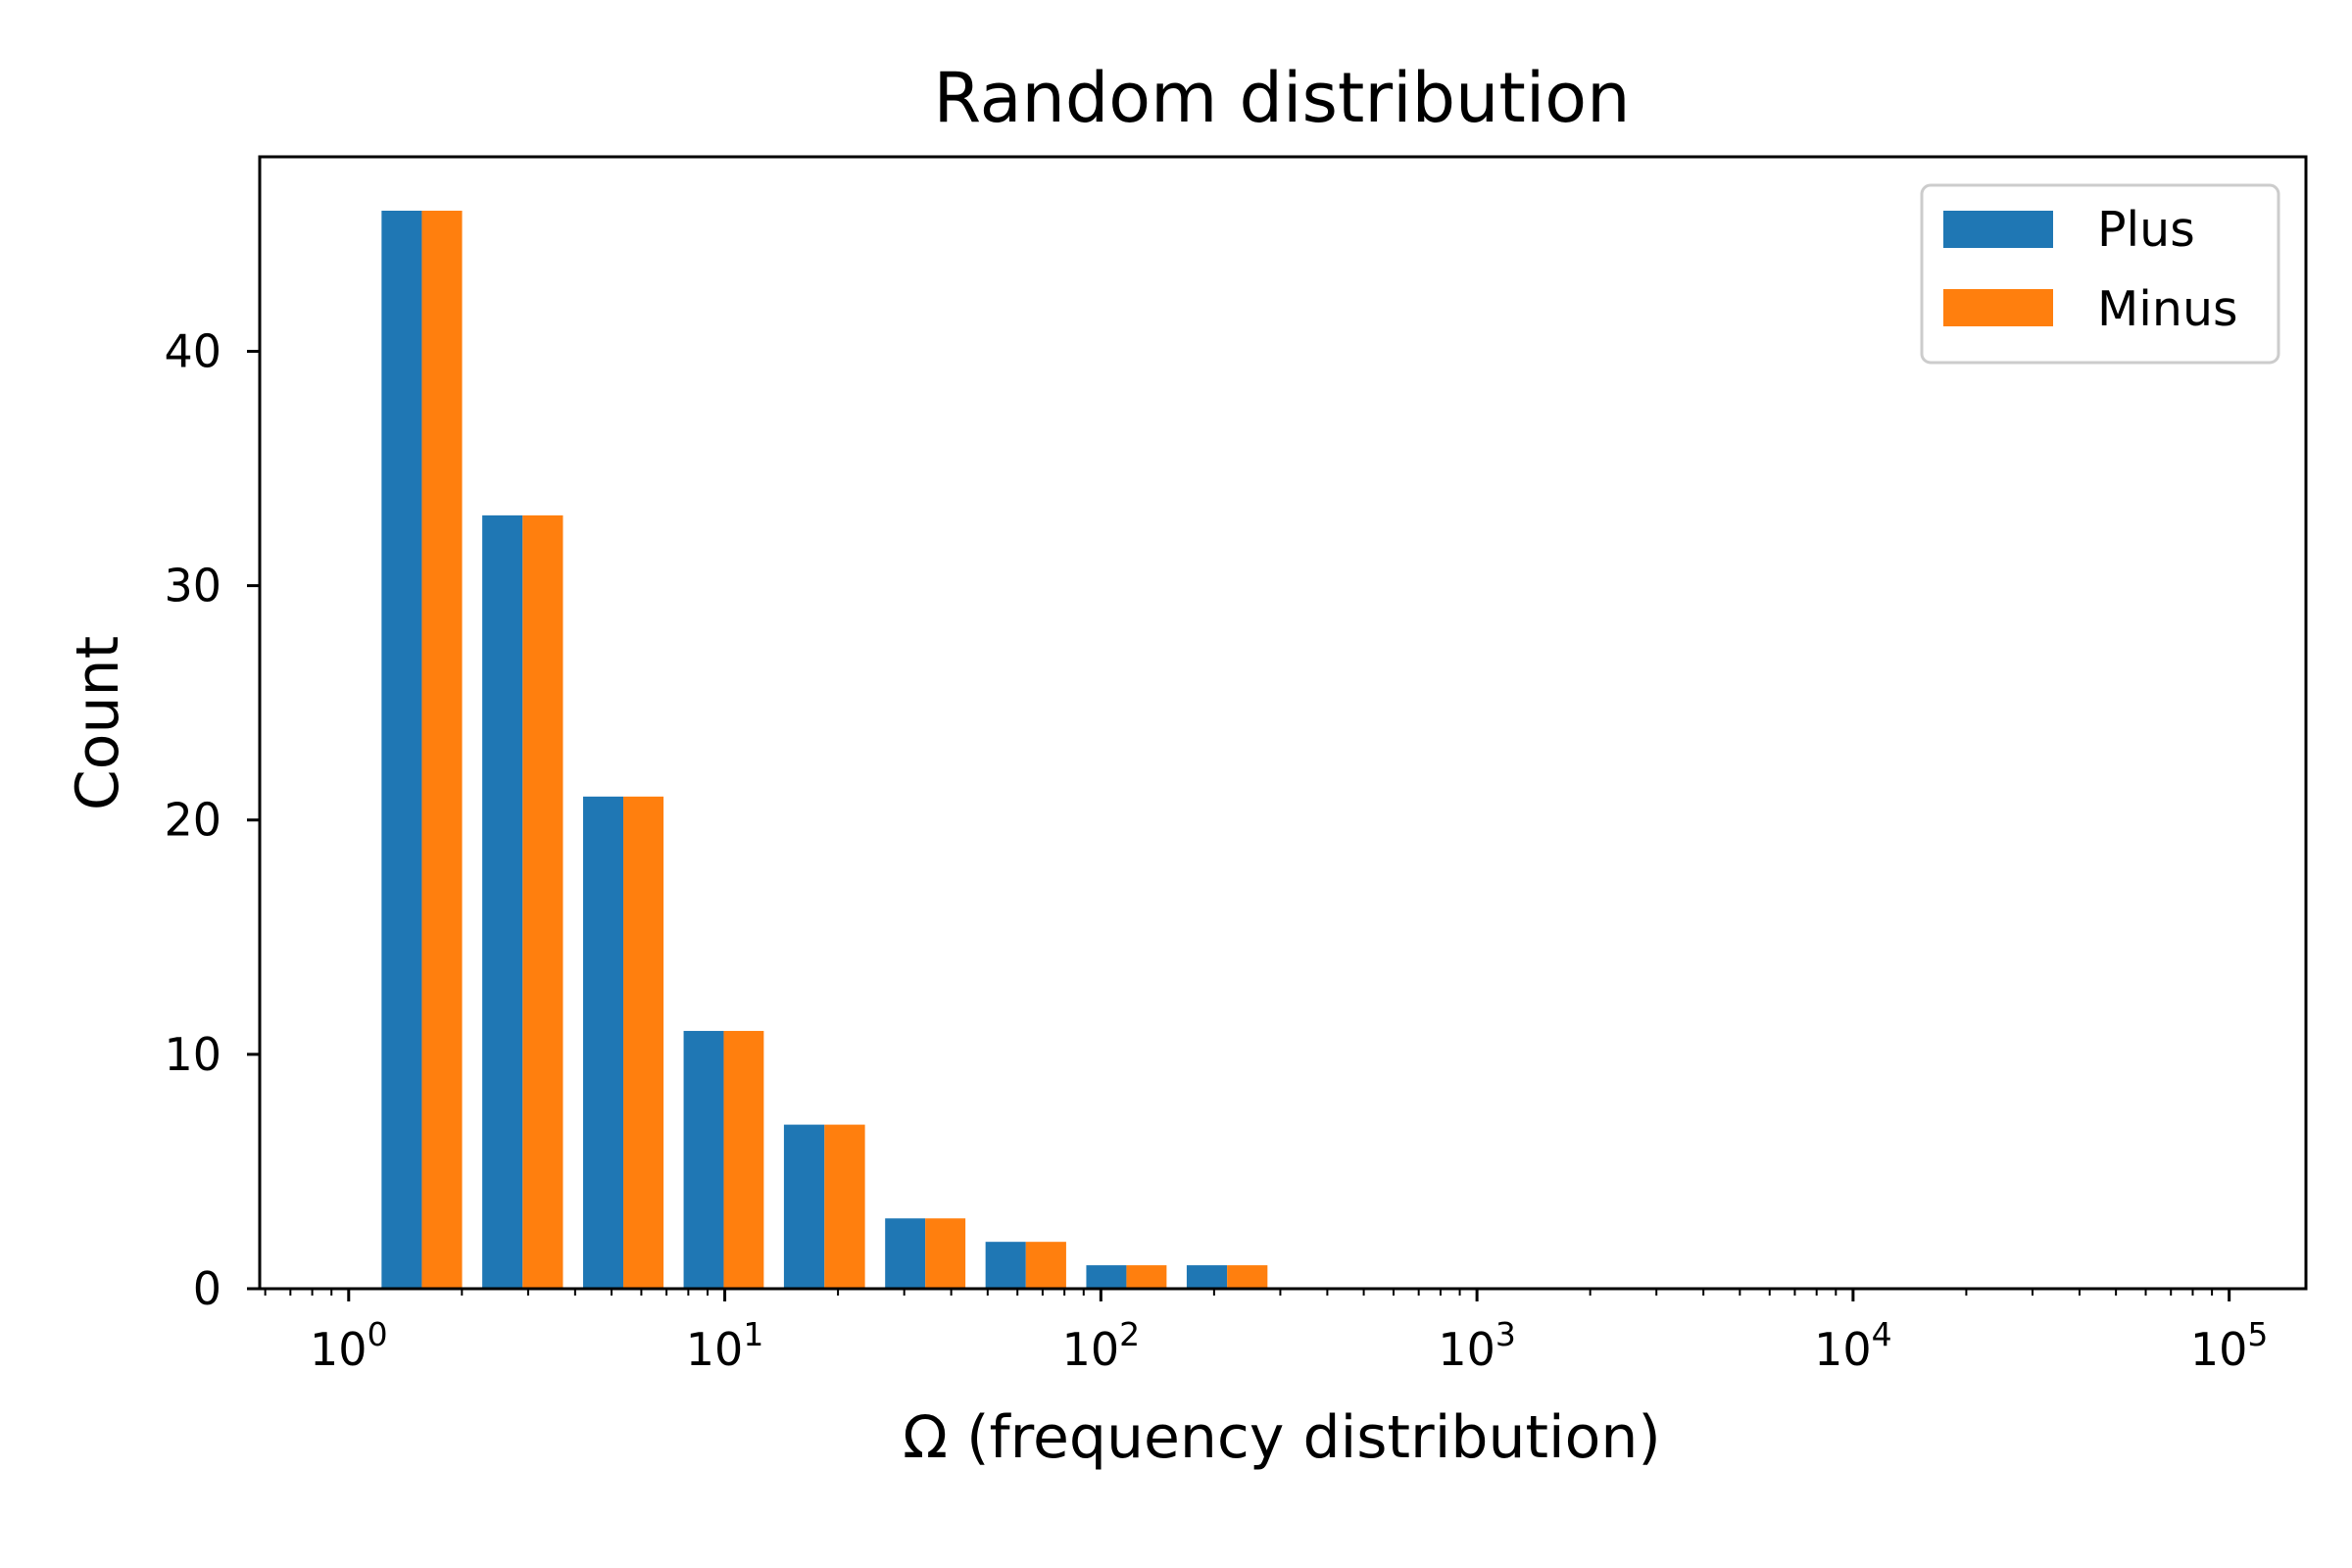  What do you see at coordinates (2100, 274) in the screenshot?
I see `legend: Plus Minus` at bounding box center [2100, 274].